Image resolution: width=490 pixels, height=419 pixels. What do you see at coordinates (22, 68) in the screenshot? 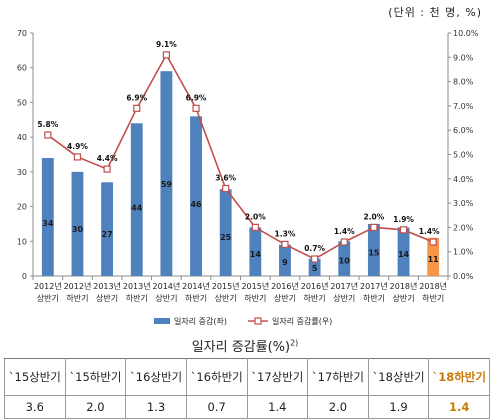
I see `left-tick-label: 60` at bounding box center [22, 68].